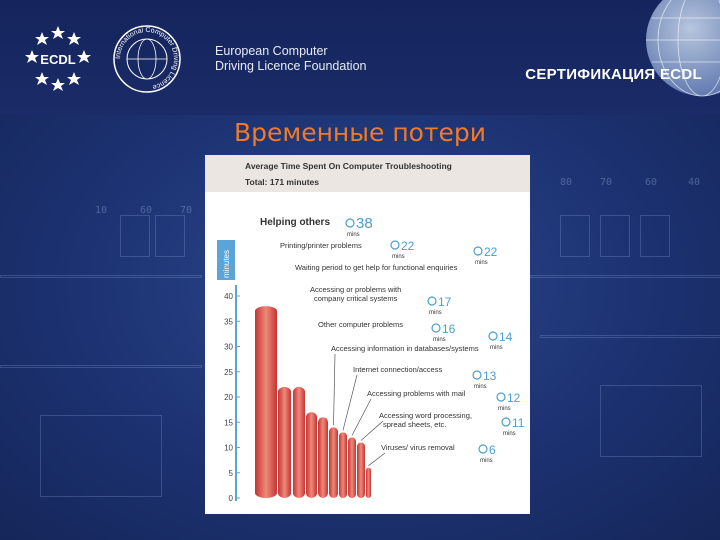 Image resolution: width=720 pixels, height=540 pixels. Describe the element at coordinates (506, 337) in the screenshot. I see `value-label: 14` at that location.